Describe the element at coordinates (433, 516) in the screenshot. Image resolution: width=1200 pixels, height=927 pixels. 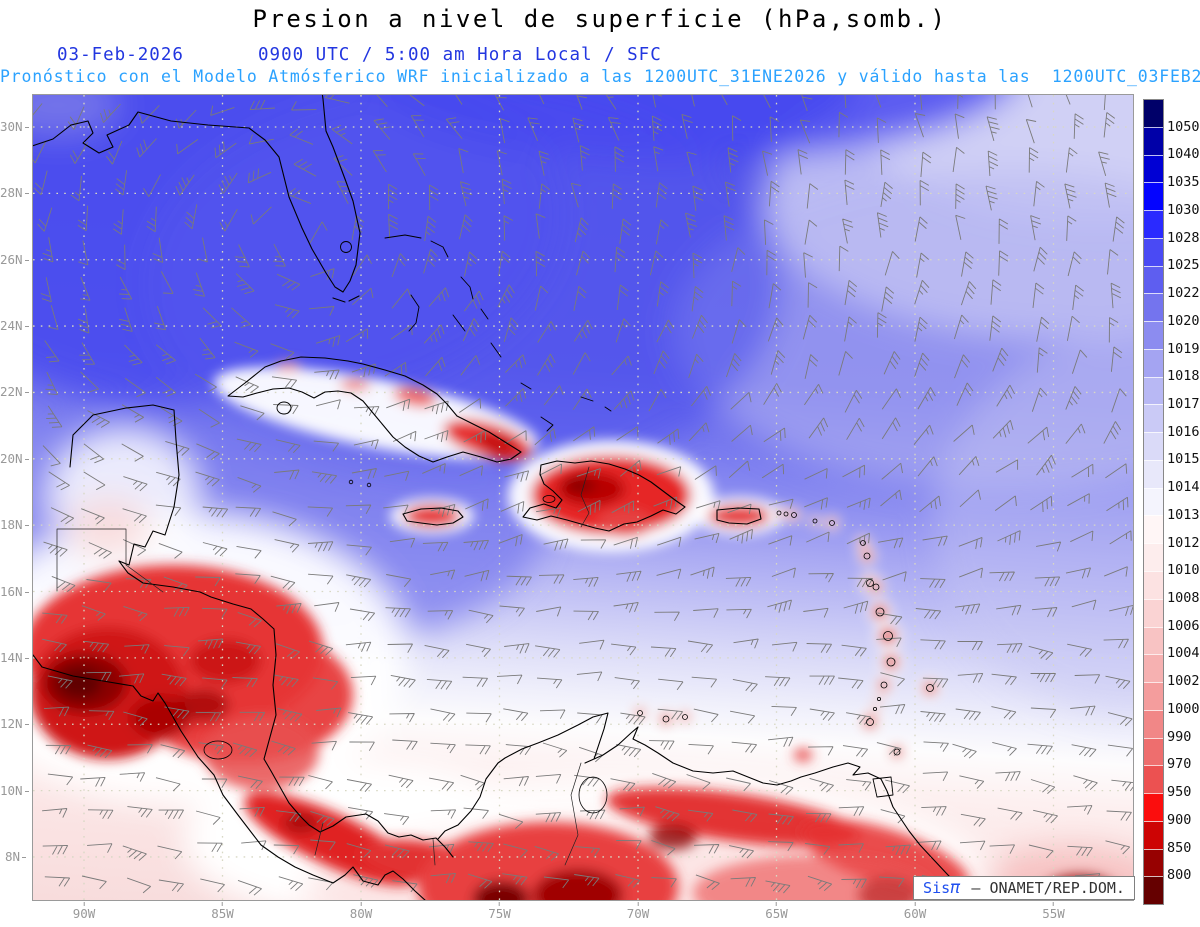
I see `coastline-jamaica` at that location.